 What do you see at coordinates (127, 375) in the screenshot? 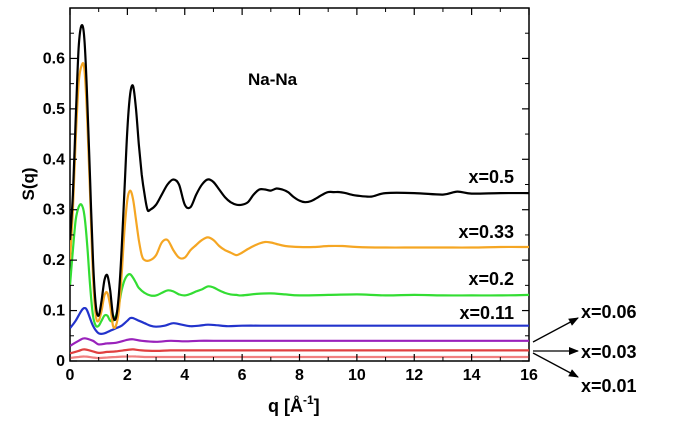
I see `x-tick-label: 2` at bounding box center [127, 375].